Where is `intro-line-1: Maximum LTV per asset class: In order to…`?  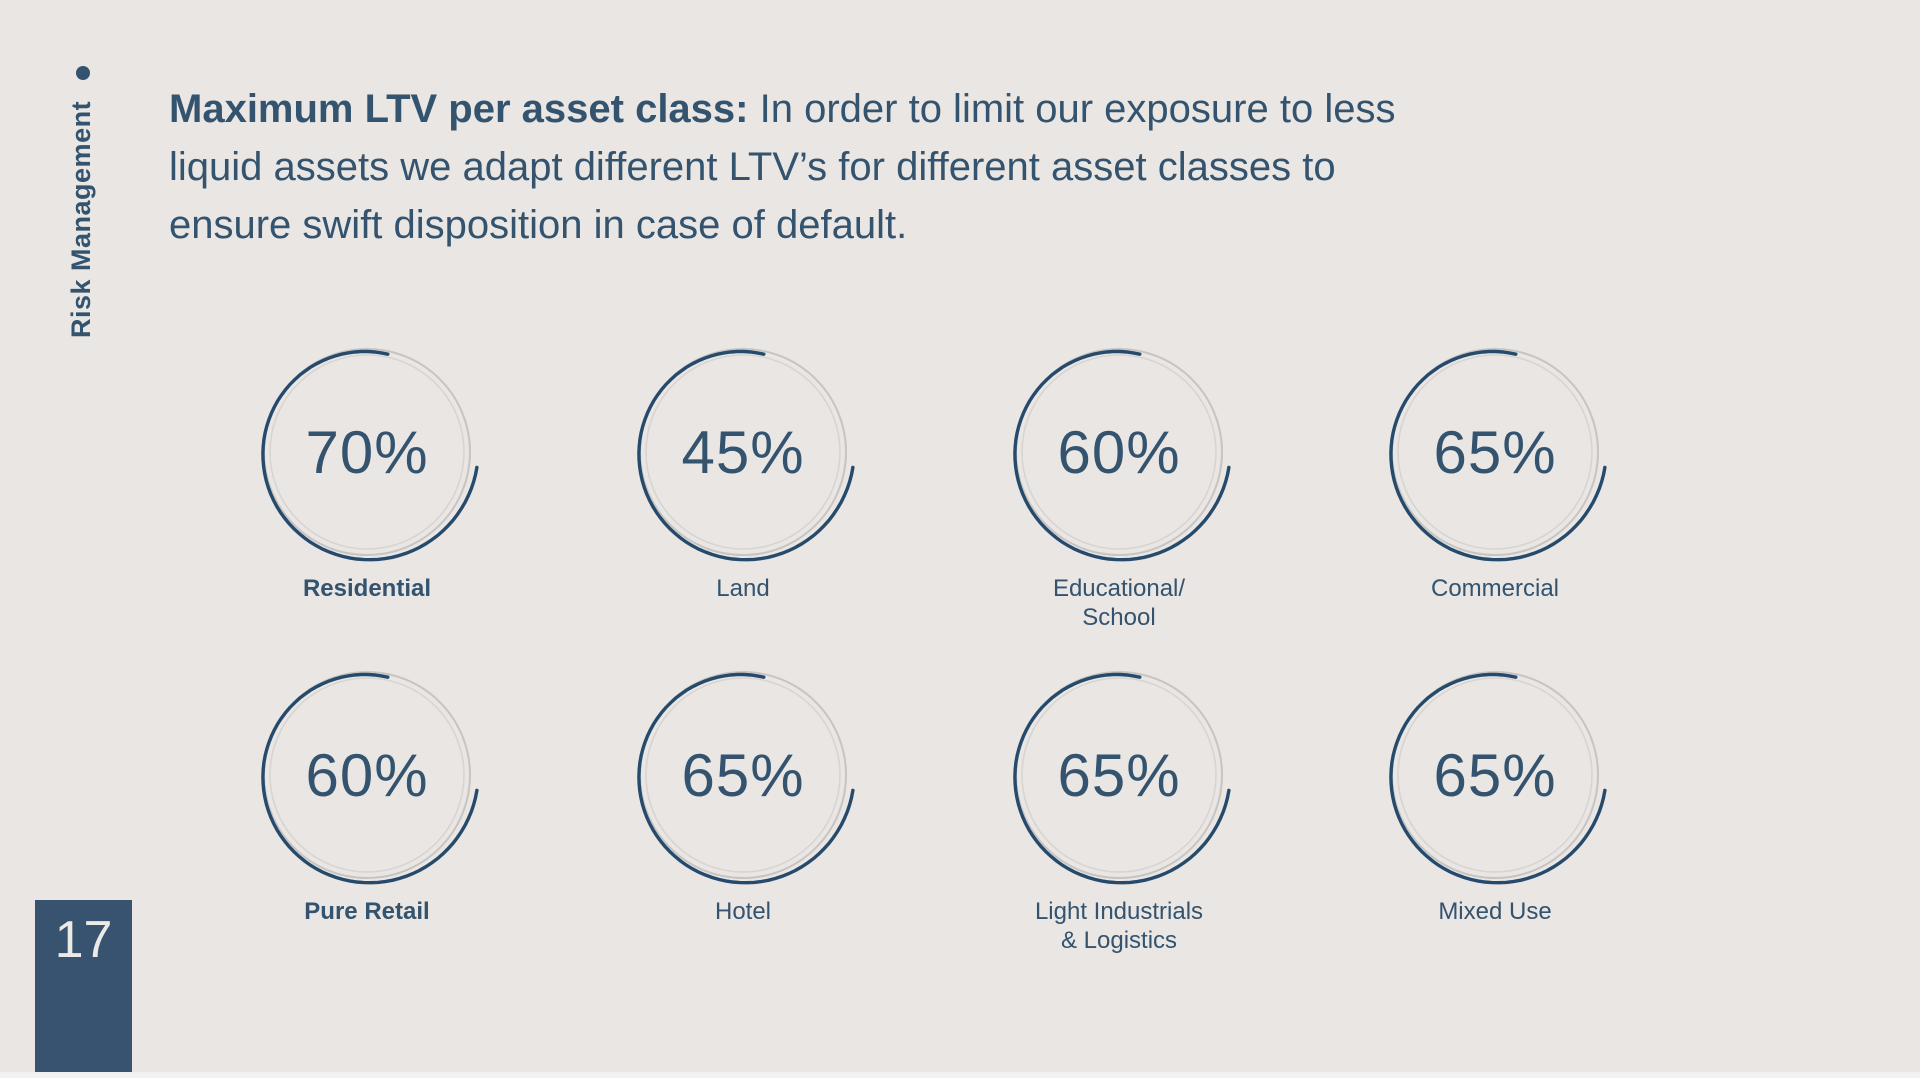 intro-line-1: Maximum LTV per asset class: In order to… is located at coordinates (819, 109).